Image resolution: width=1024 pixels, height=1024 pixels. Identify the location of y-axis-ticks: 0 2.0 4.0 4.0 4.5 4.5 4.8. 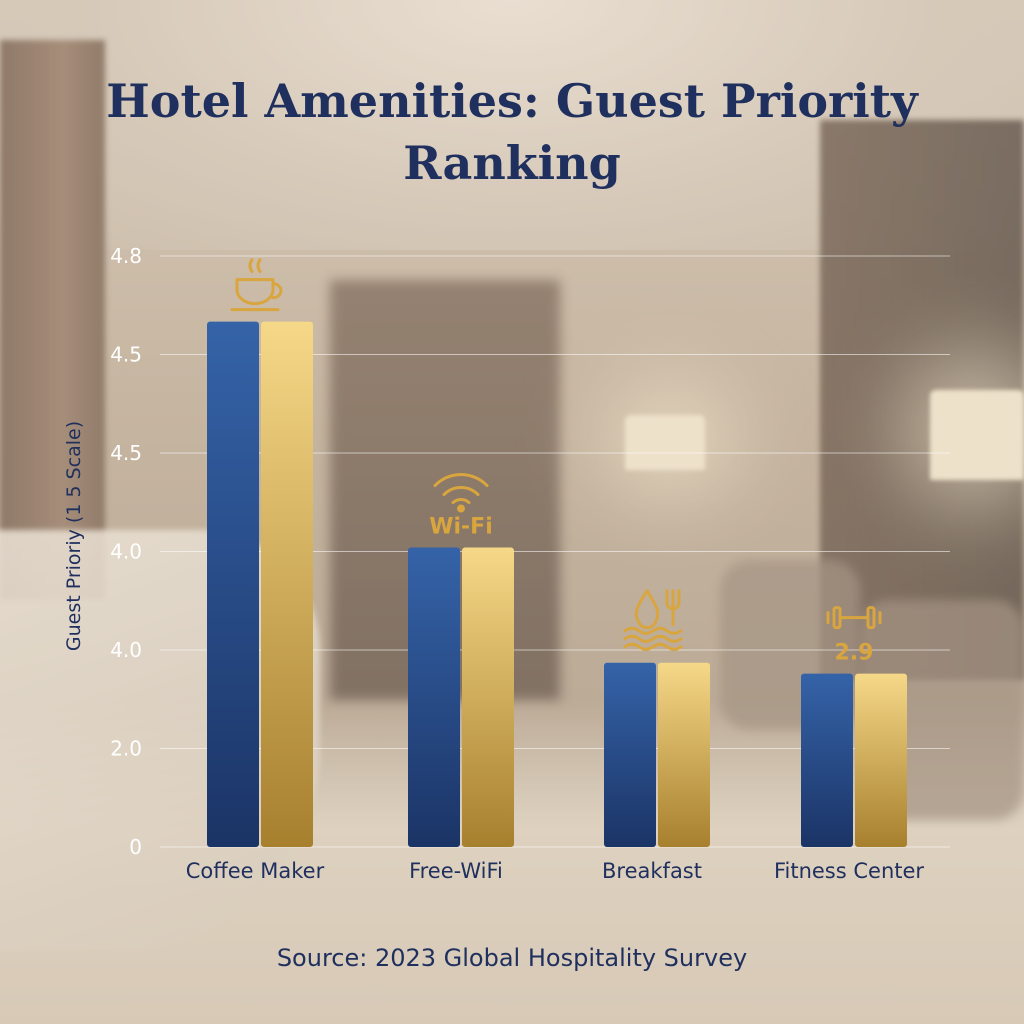
(126, 551).